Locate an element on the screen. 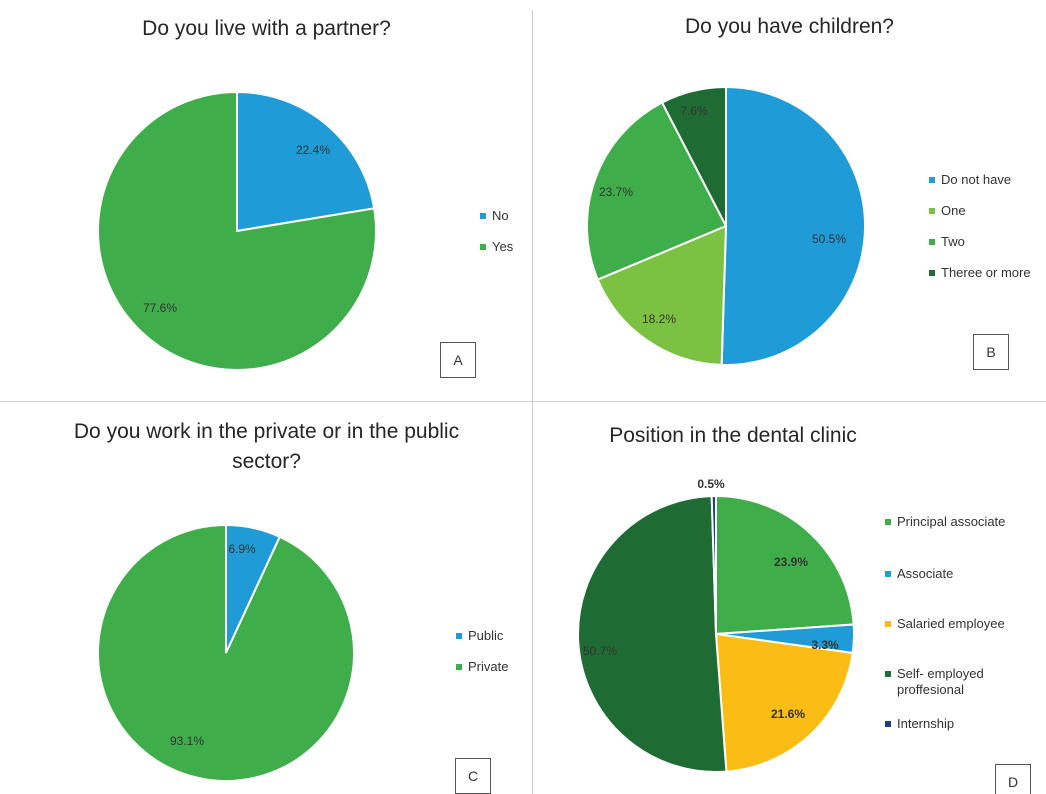 The height and width of the screenshot is (794, 1046). vertical-divider is located at coordinates (532, 402).